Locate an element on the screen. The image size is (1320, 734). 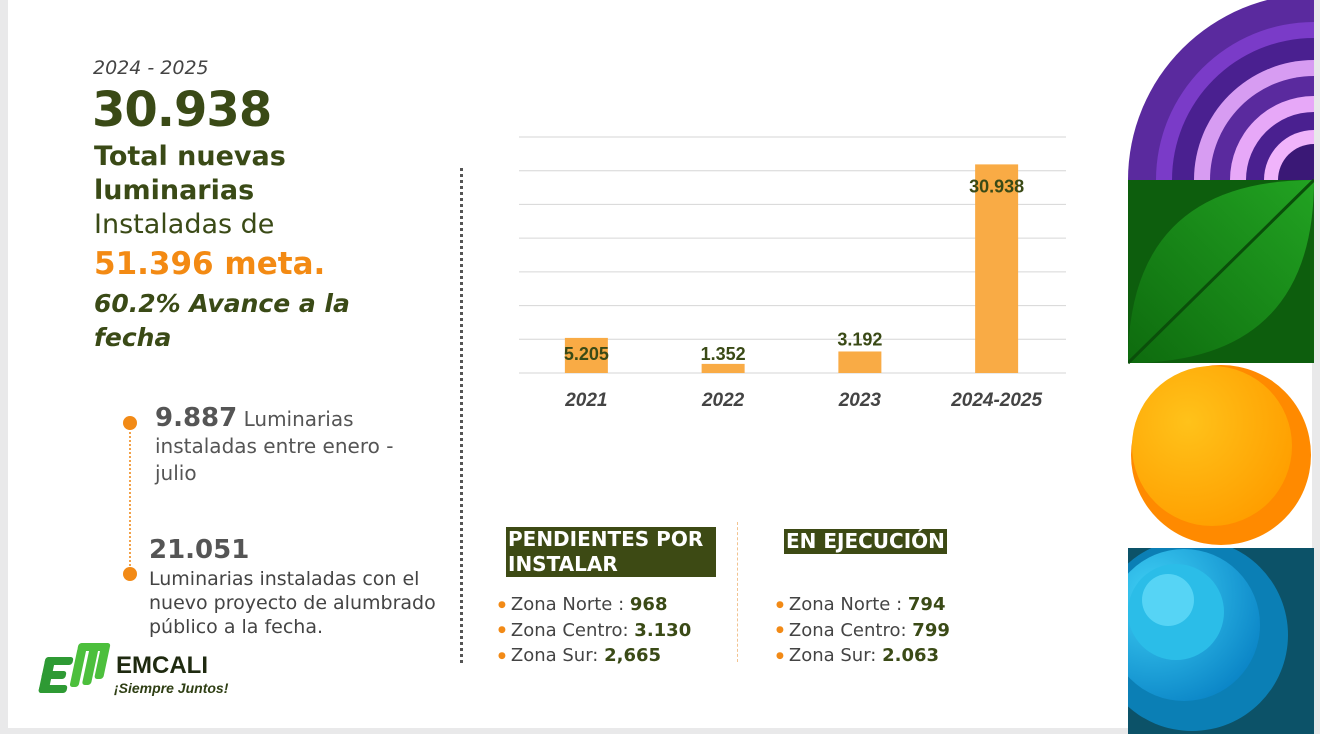
decorative-shapes is located at coordinates (1221, 367).